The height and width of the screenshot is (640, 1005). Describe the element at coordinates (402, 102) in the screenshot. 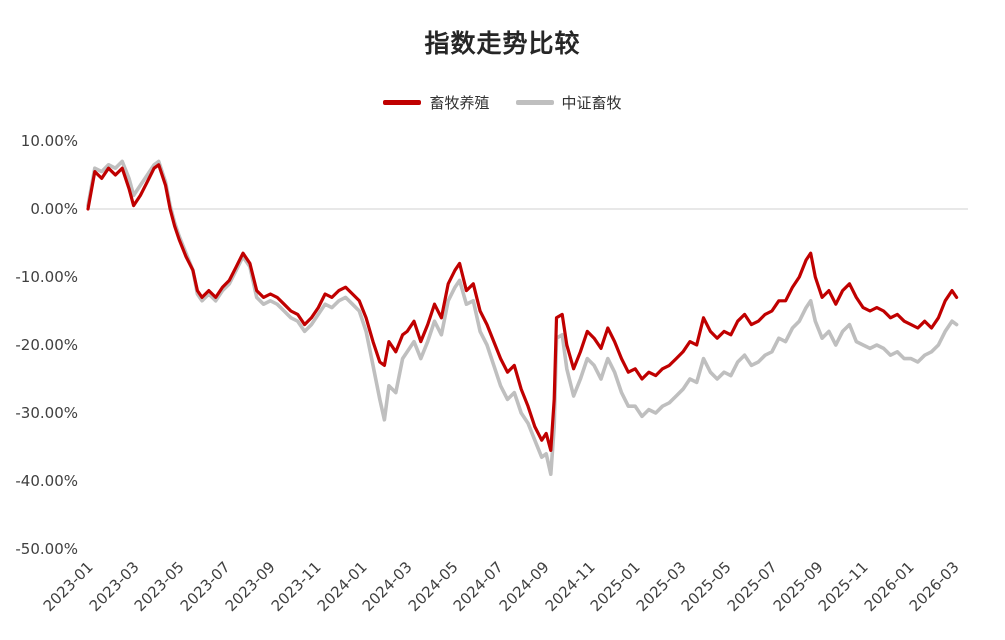

I see `legend-swatch-red-icon` at that location.